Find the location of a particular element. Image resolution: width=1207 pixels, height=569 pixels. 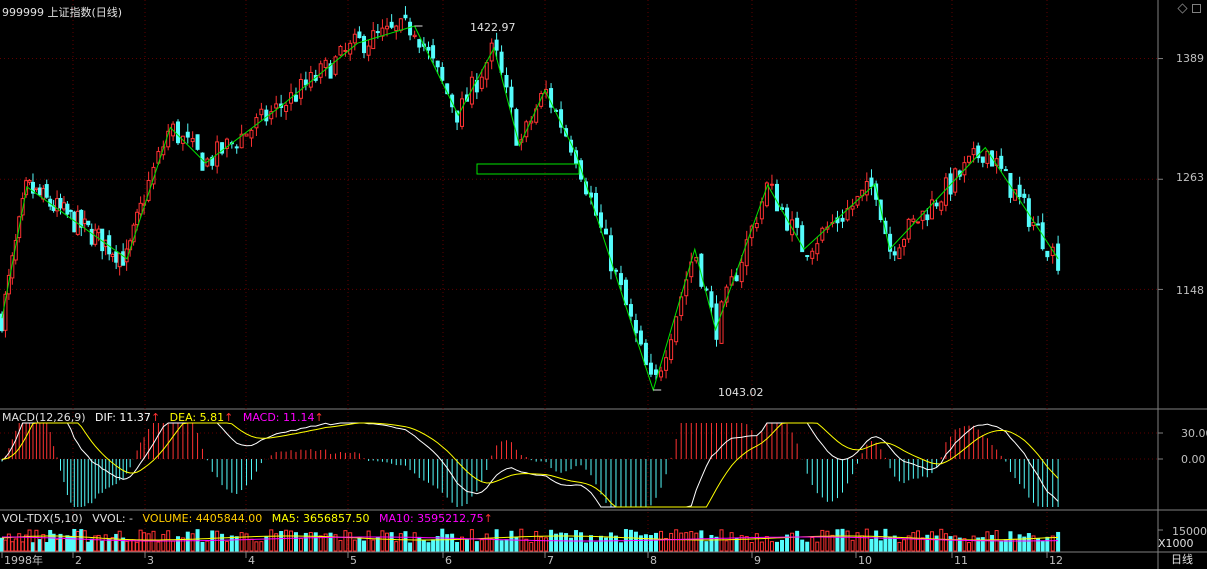

maximize-icon is located at coordinates (1196, 8).